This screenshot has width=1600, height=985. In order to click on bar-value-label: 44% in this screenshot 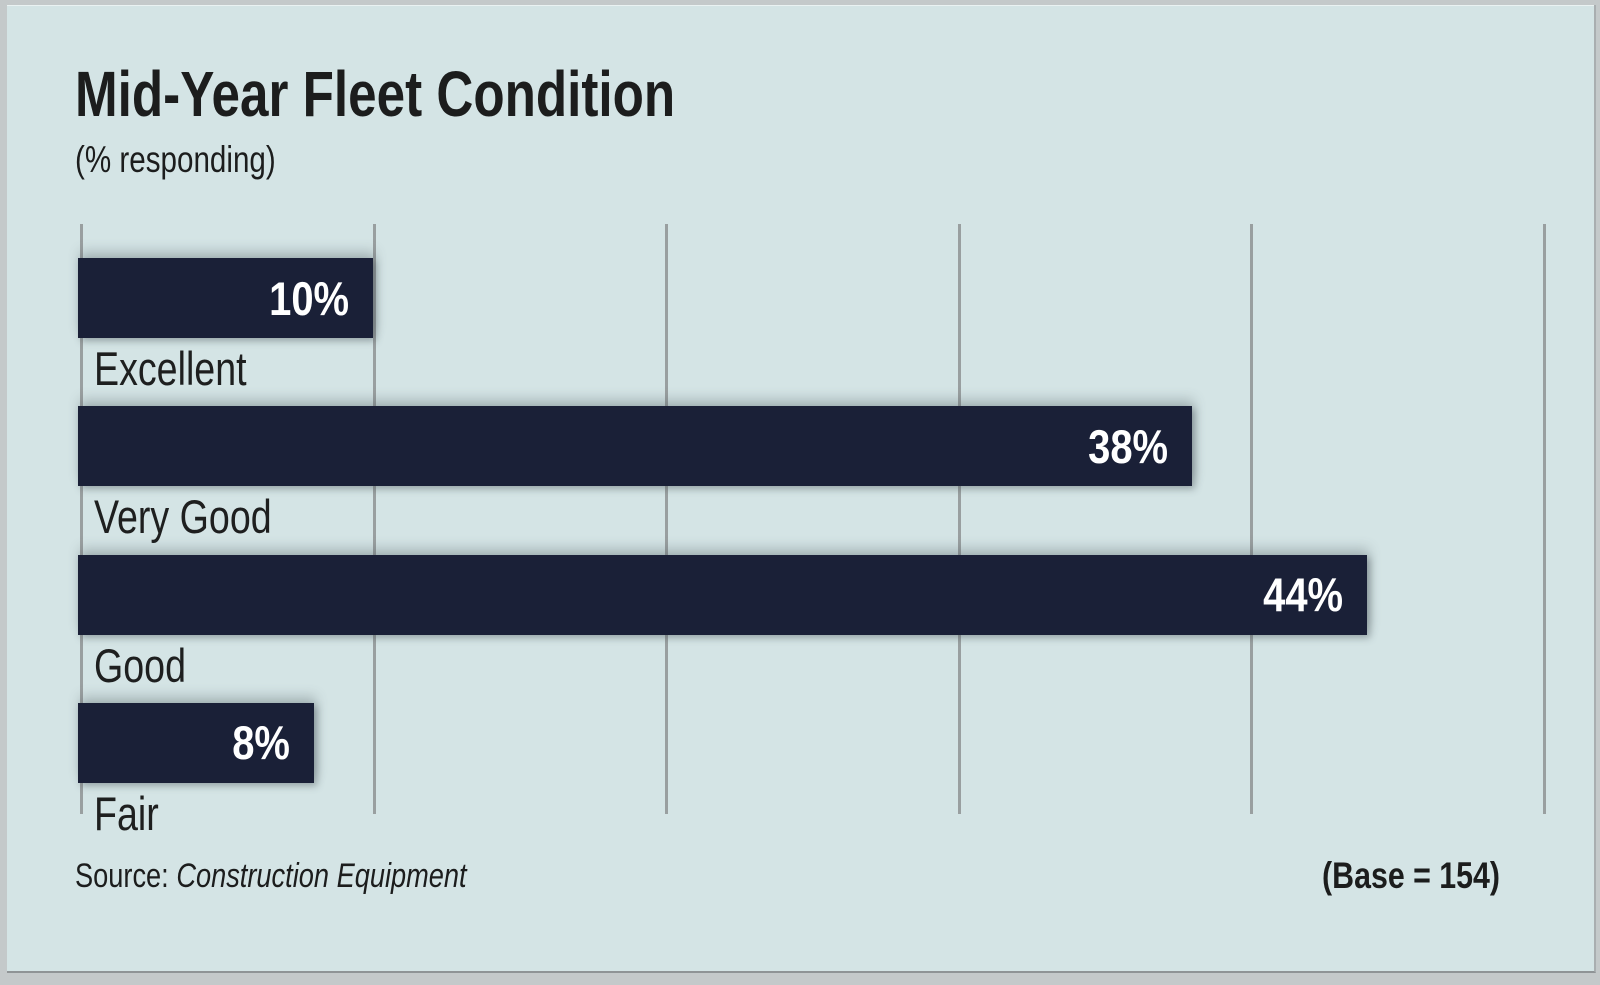, I will do `click(1303, 595)`.